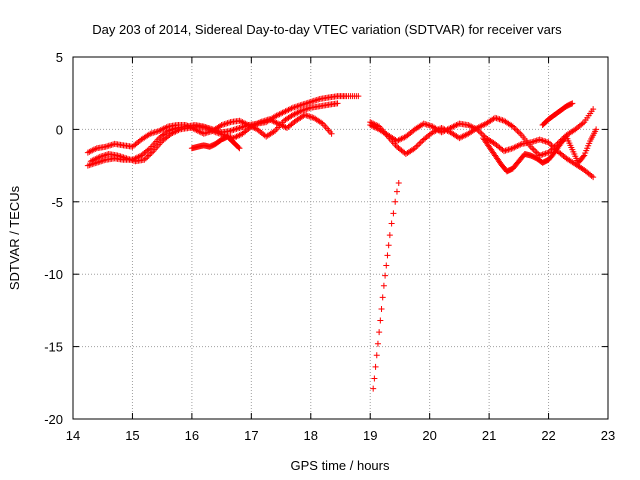  I want to click on y-tick-label: -5, so click(57, 202).